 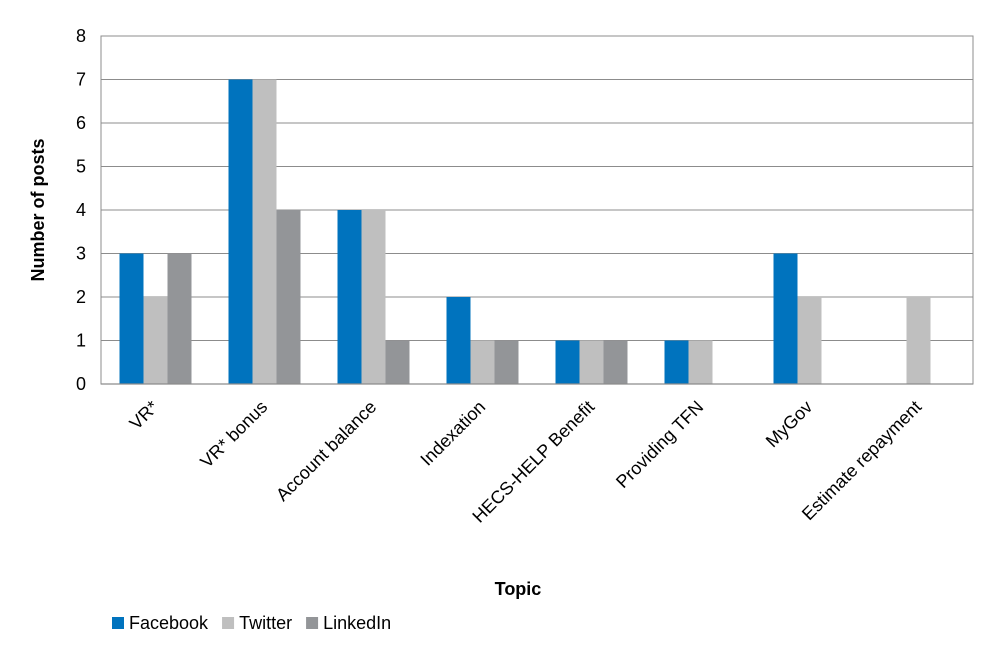 I want to click on legend: Facebook Twitter LinkedIn, so click(x=251, y=623).